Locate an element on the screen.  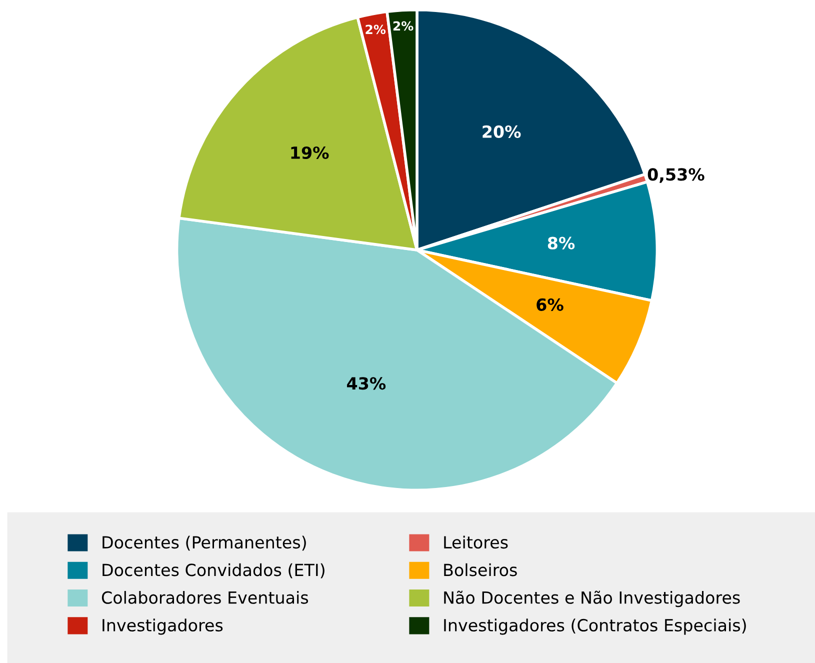
legend-label: Investigadores (Contratos Especiais) is located at coordinates (595, 626).